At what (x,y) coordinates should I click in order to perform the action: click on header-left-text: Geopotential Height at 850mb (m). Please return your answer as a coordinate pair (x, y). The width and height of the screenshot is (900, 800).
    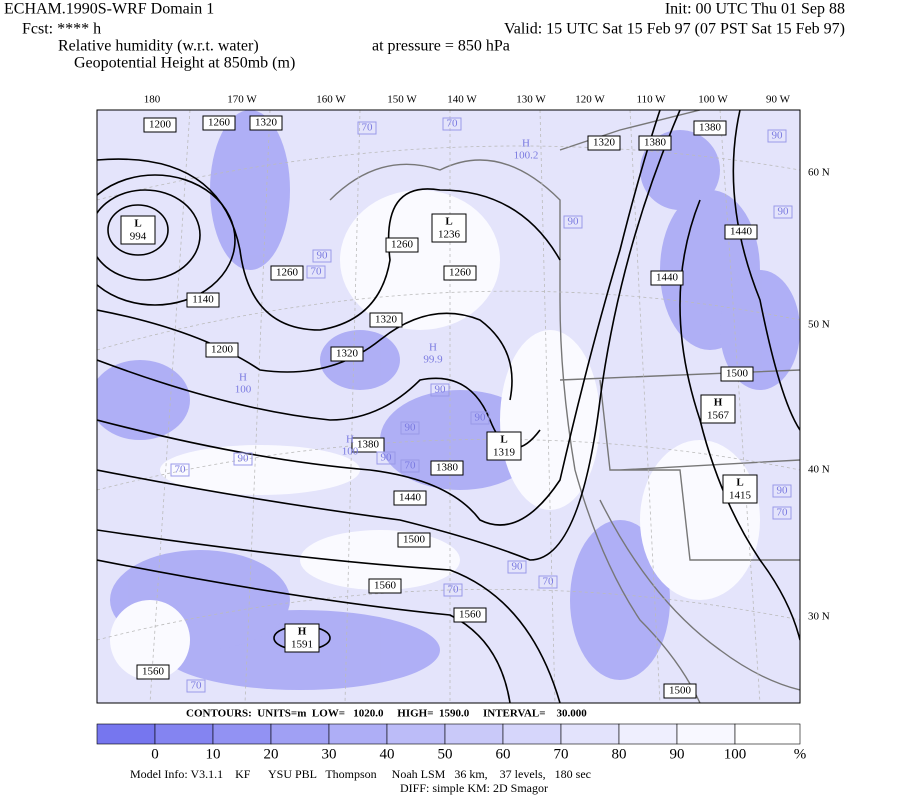
    Looking at the image, I should click on (184, 63).